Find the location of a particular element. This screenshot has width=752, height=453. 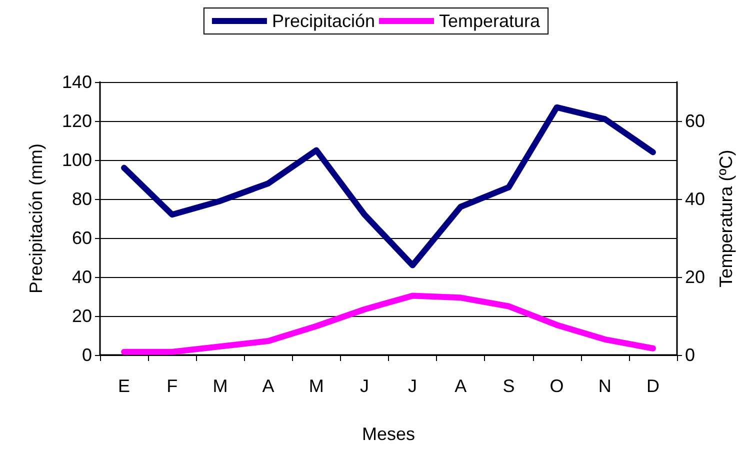

legend-label: Temperatura is located at coordinates (490, 21).